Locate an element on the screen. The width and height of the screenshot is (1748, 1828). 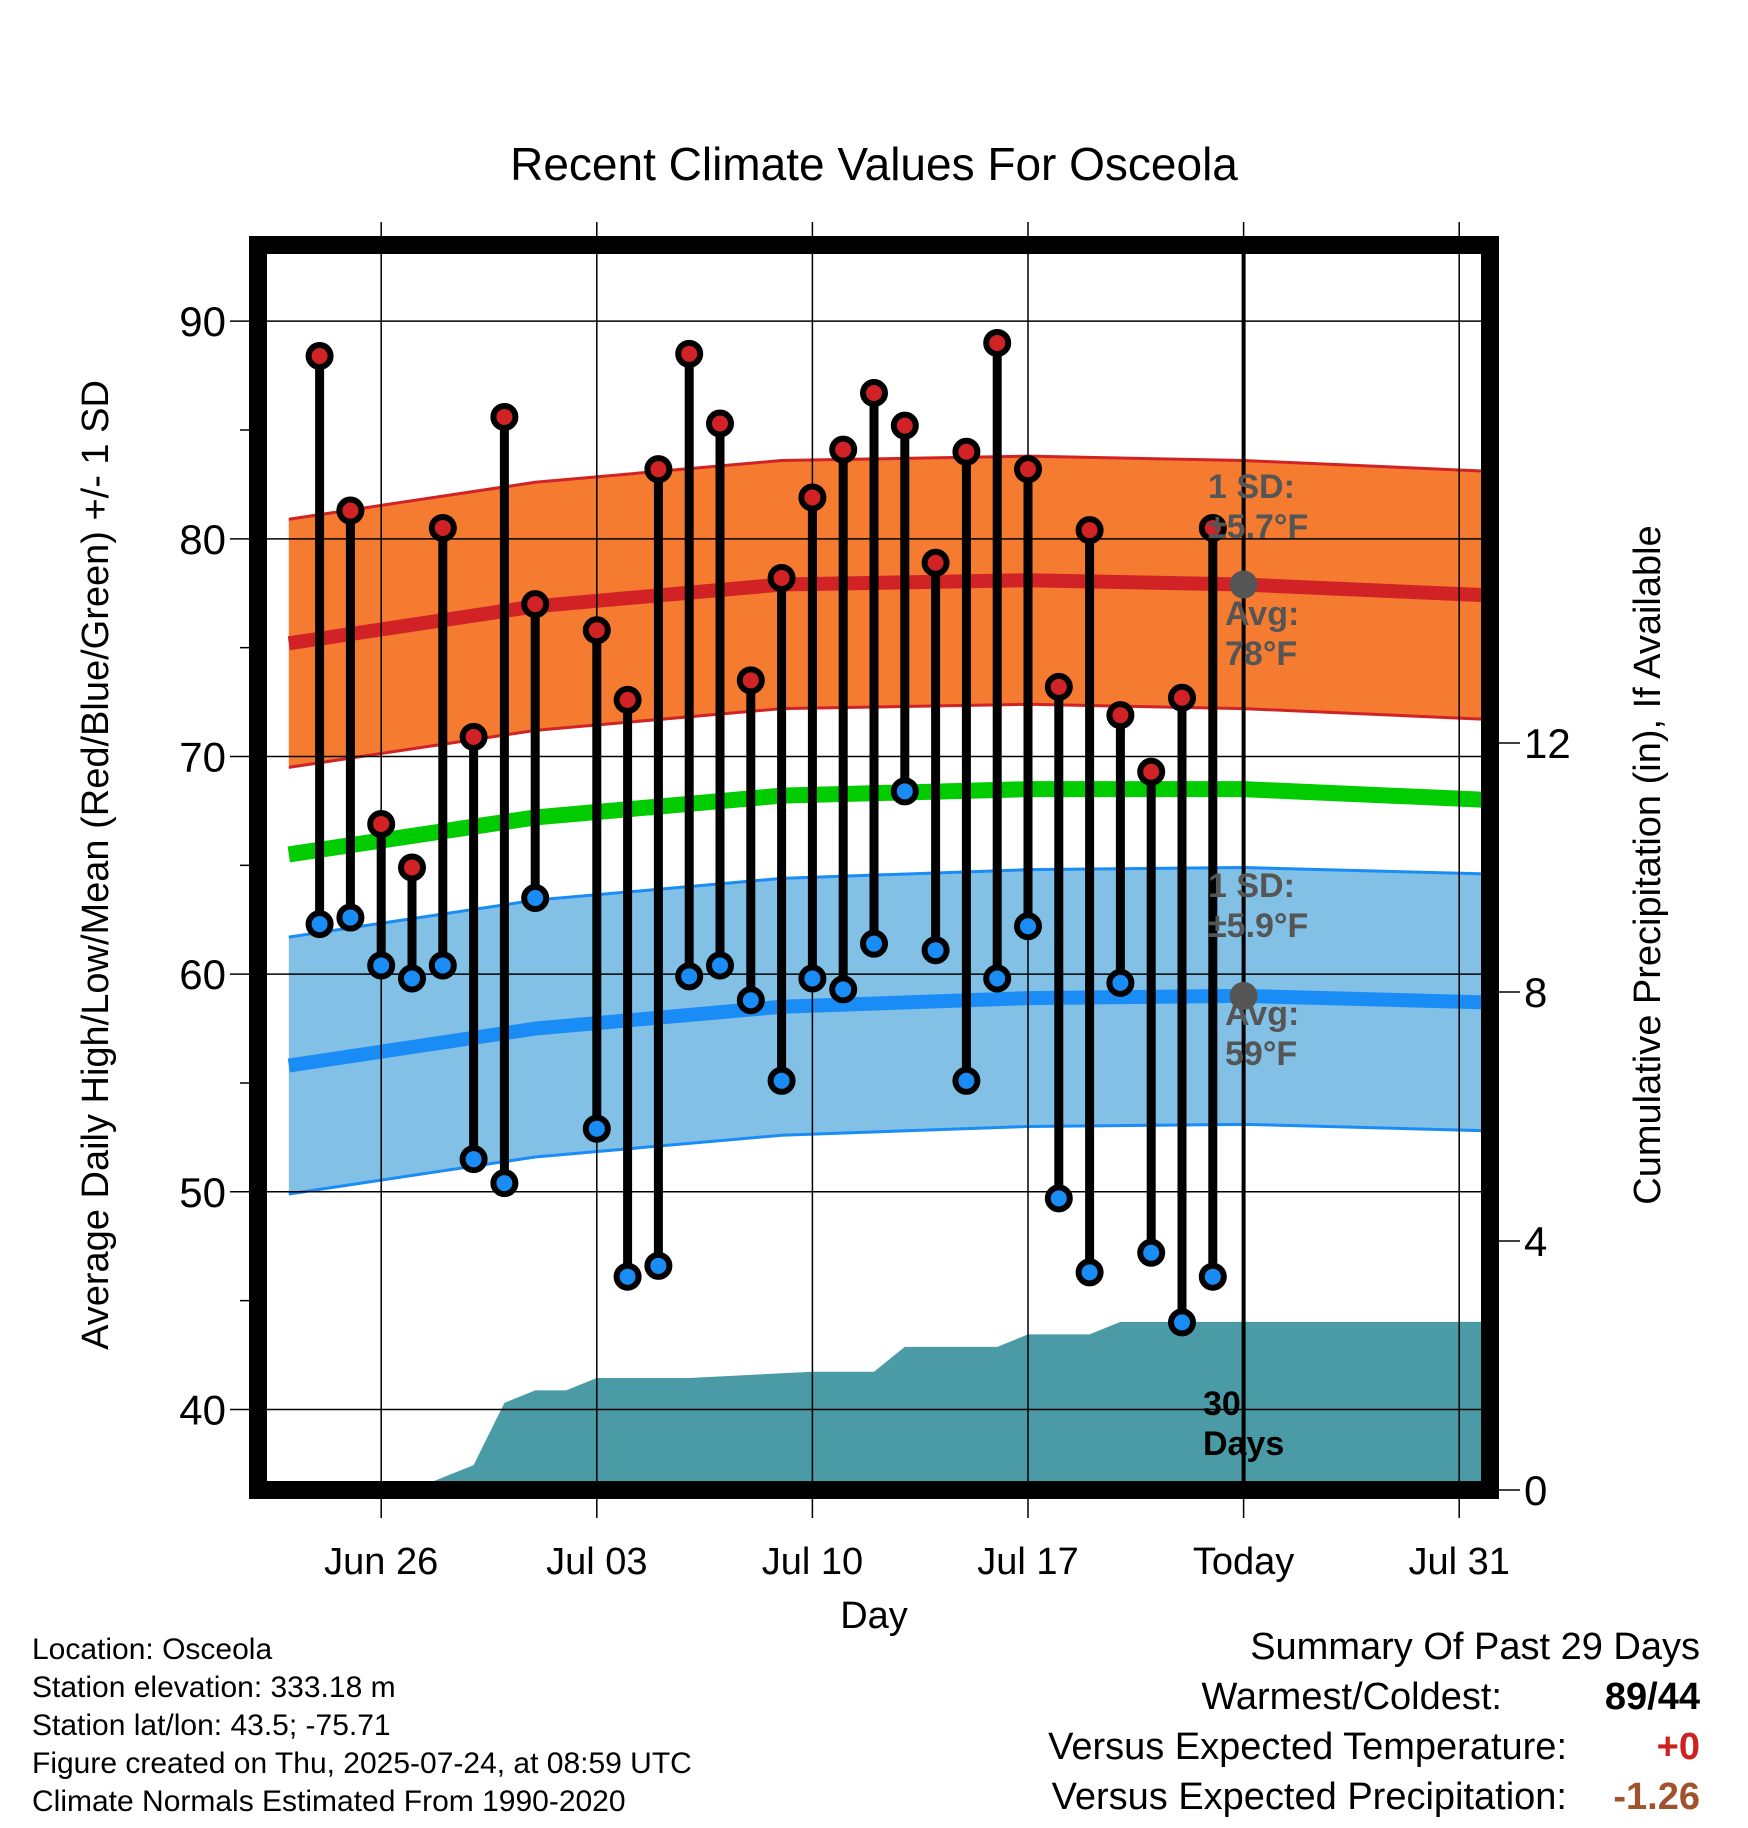
normal-mean-line is located at coordinates (888, 822).